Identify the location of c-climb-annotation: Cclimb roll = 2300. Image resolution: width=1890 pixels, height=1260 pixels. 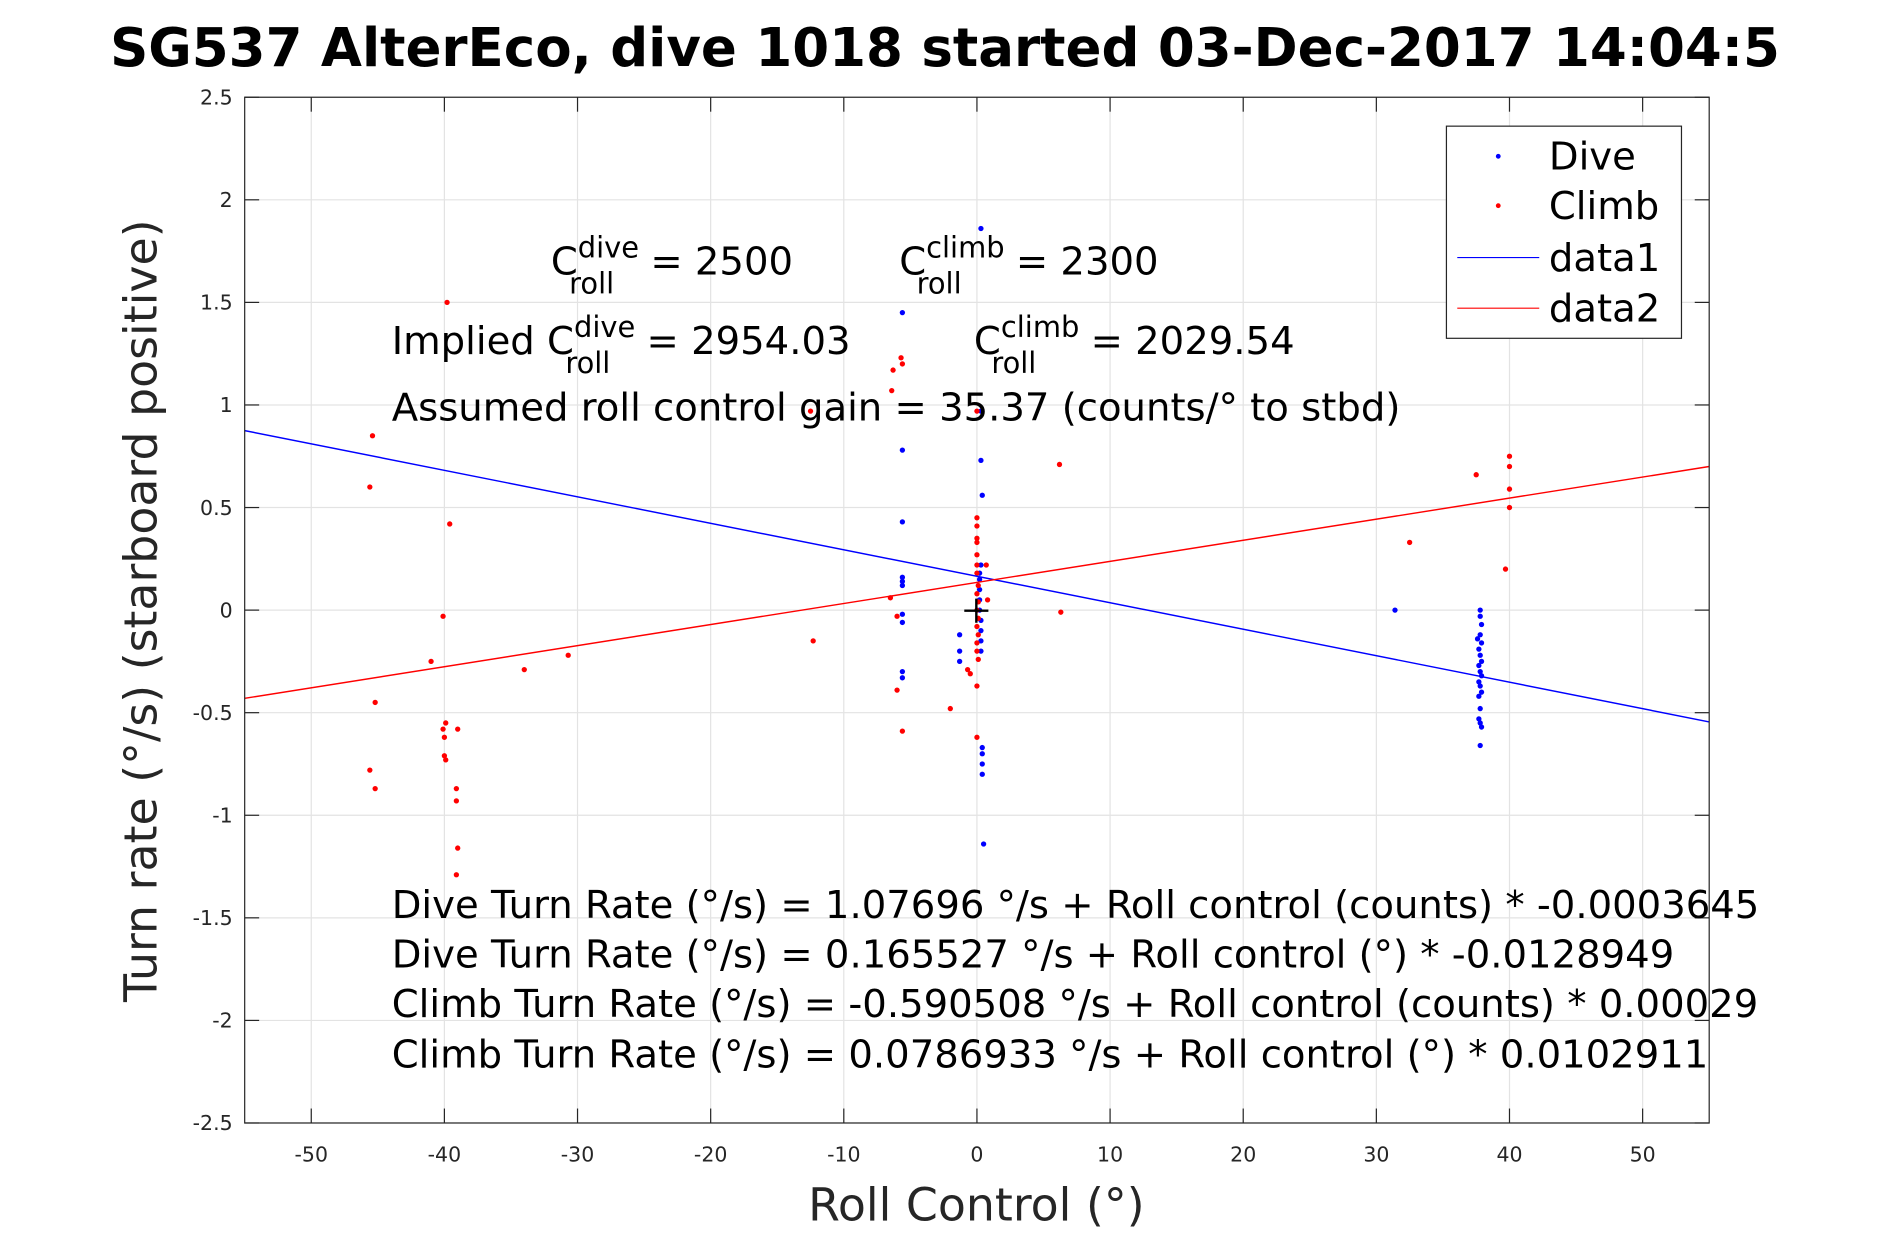
(1028, 266).